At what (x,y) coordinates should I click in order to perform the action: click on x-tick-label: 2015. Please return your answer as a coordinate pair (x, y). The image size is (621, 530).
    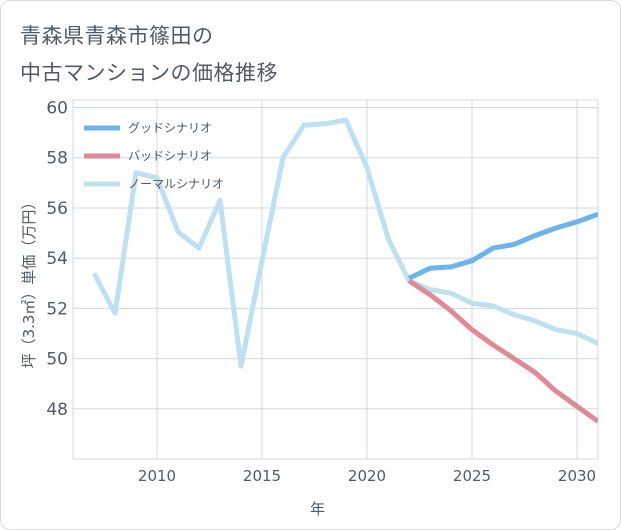
    Looking at the image, I should click on (262, 476).